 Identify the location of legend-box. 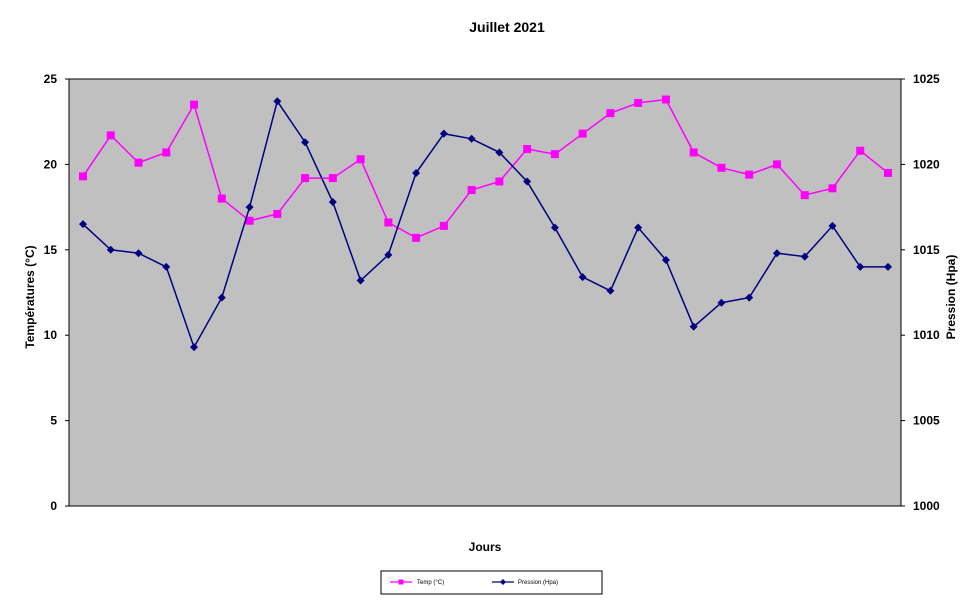
(491, 582).